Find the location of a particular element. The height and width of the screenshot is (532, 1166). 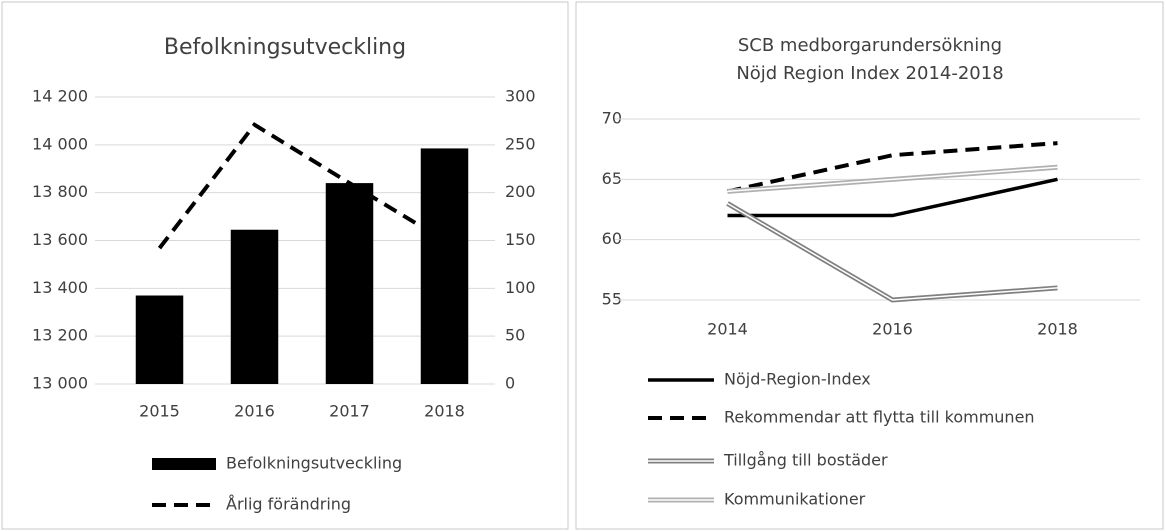

y2-tick-label: 200 is located at coordinates (520, 191).